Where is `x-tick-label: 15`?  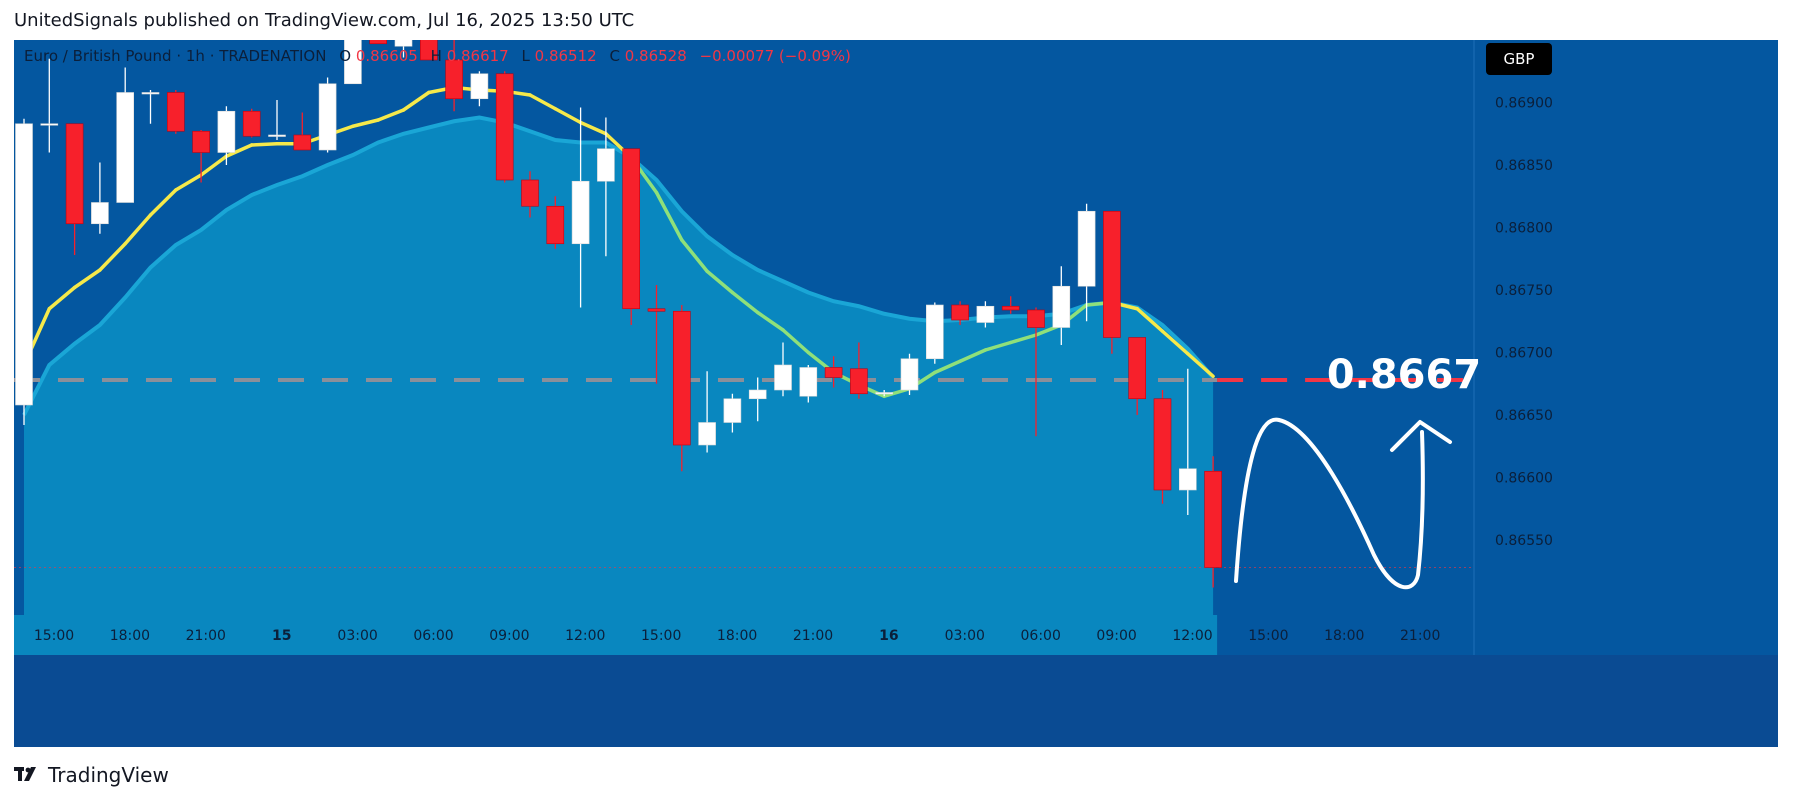
x-tick-label: 15 is located at coordinates (281, 636).